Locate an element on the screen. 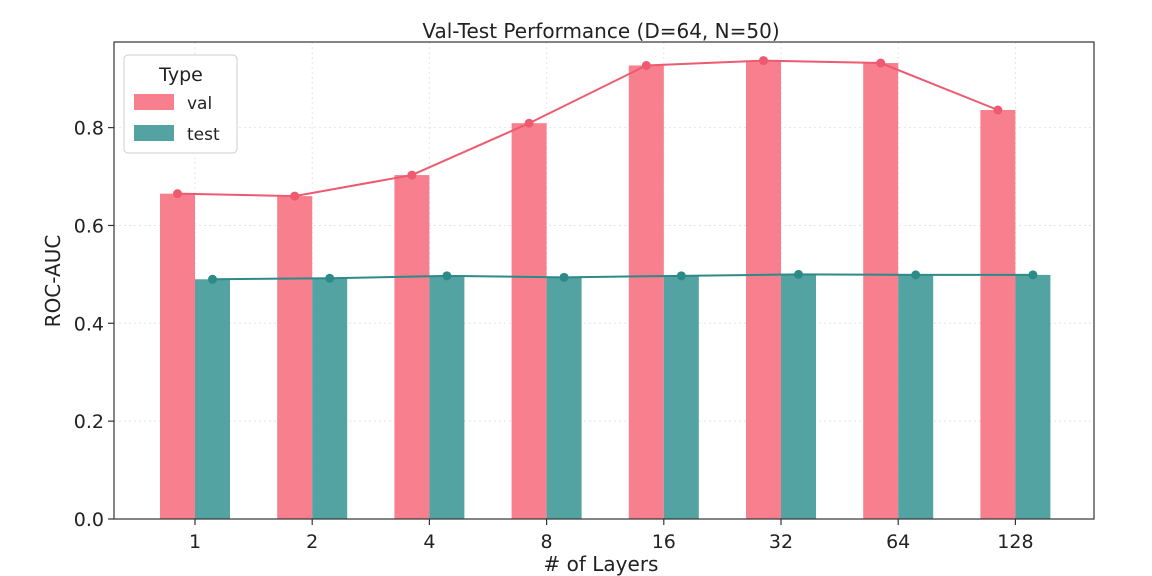  legend-title: Type is located at coordinates (180, 75).